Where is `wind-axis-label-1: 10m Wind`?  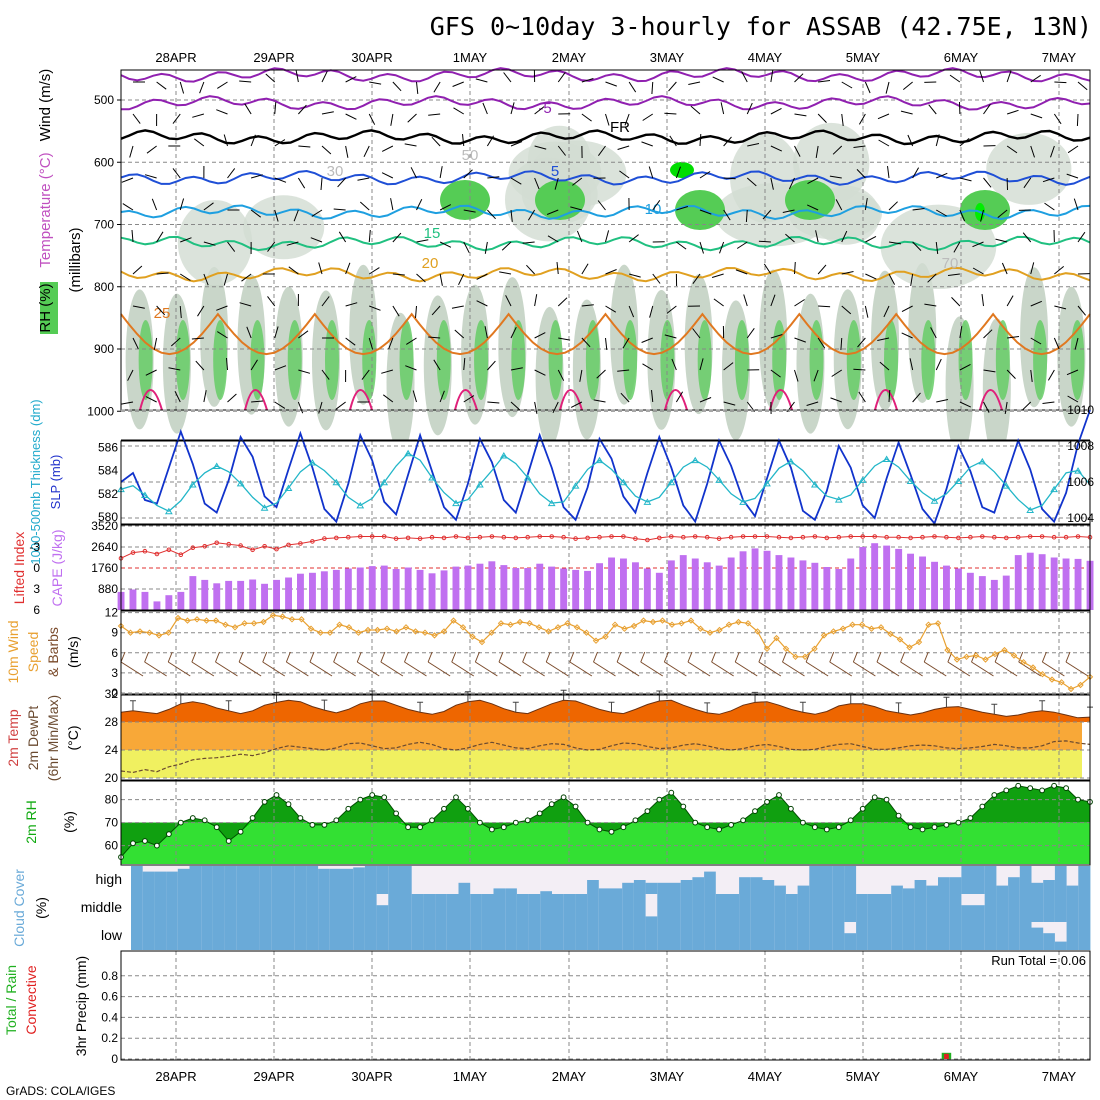
wind-axis-label-1: 10m Wind is located at coordinates (13, 651).